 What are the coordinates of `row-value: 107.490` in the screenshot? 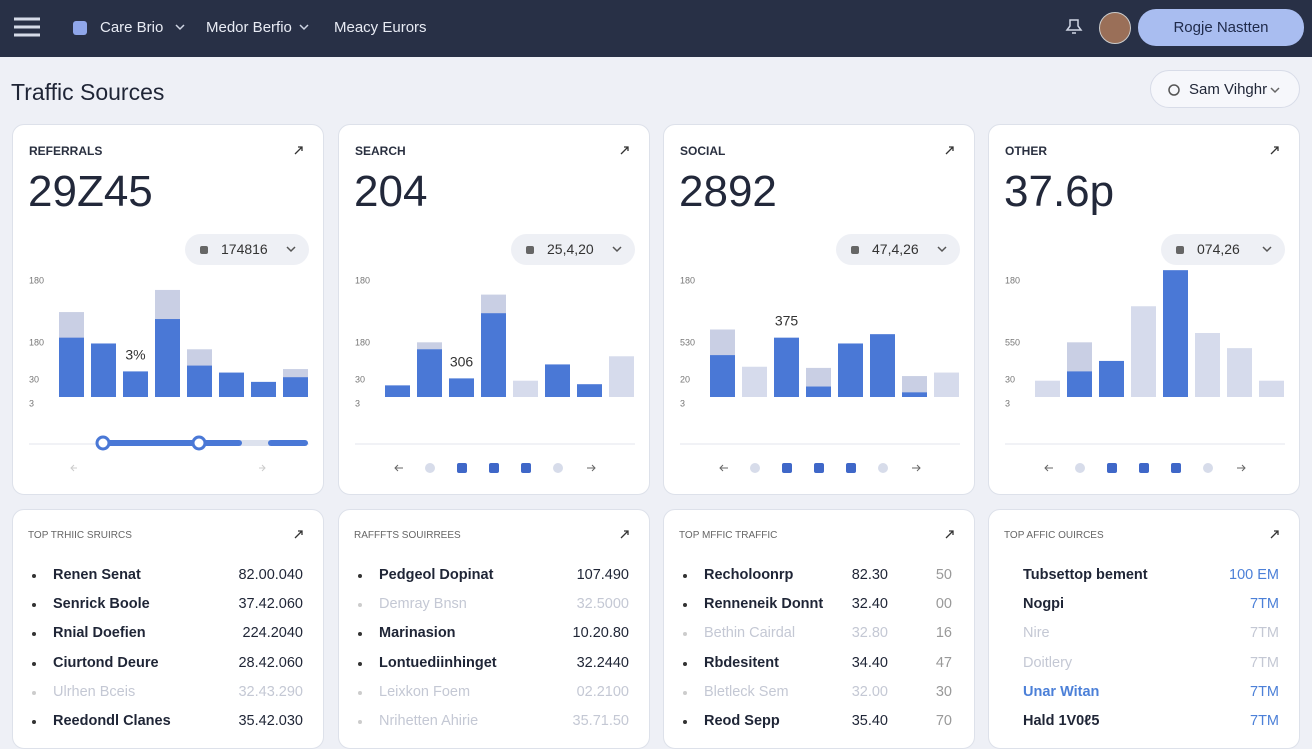 It's located at (602, 575).